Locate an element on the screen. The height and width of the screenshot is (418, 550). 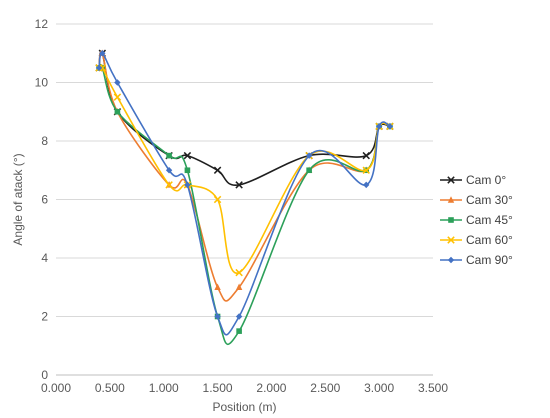
y-axis-title: Angle of atack (°) is located at coordinates (18, 199).